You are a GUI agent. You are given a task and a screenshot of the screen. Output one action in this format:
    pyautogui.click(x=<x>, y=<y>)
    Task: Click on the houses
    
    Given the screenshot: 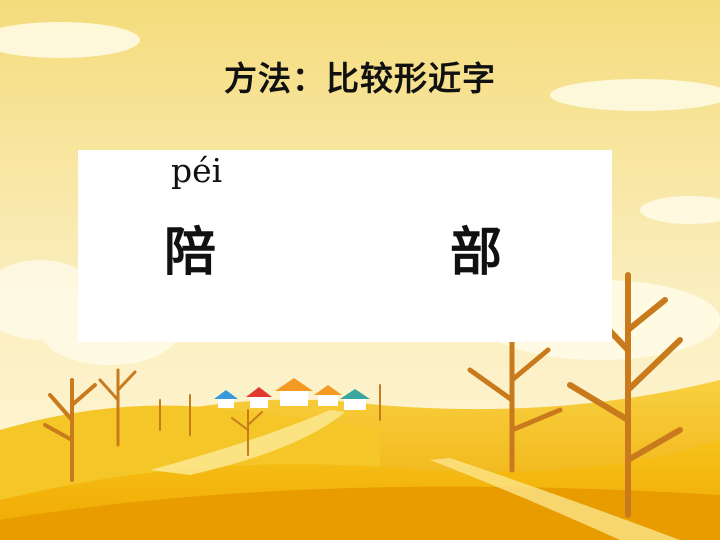 What is the action you would take?
    pyautogui.click(x=292, y=394)
    